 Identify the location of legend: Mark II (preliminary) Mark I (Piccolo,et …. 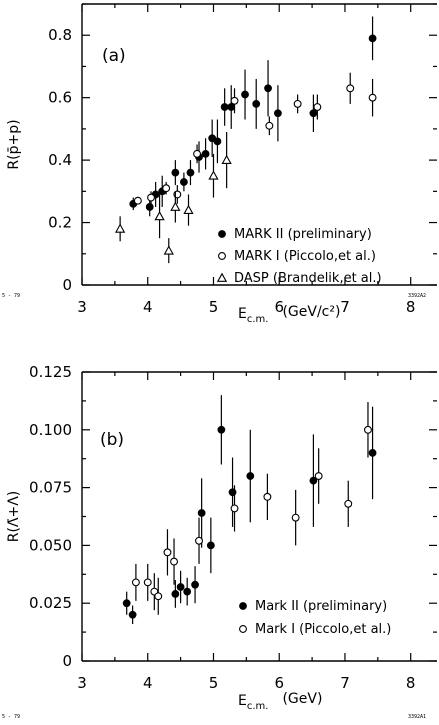
(315, 618).